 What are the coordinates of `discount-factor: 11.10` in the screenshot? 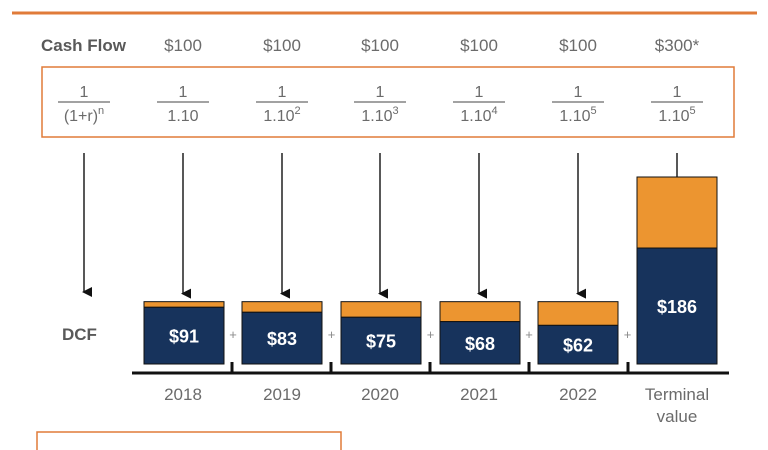 It's located at (183, 104).